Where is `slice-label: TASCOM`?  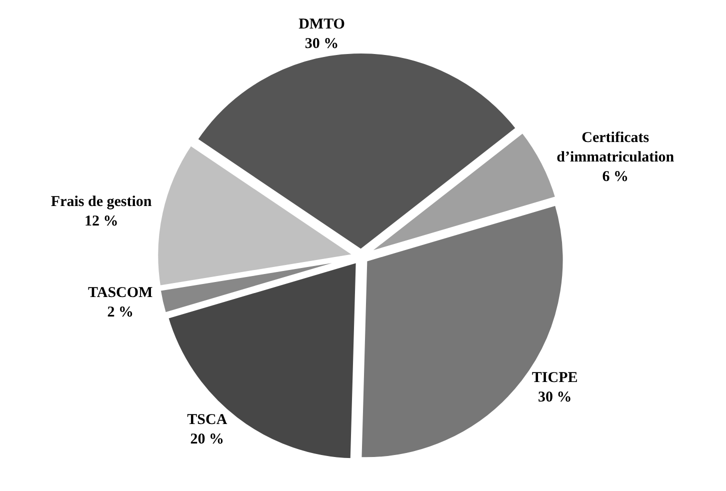
slice-label: TASCOM is located at coordinates (120, 292).